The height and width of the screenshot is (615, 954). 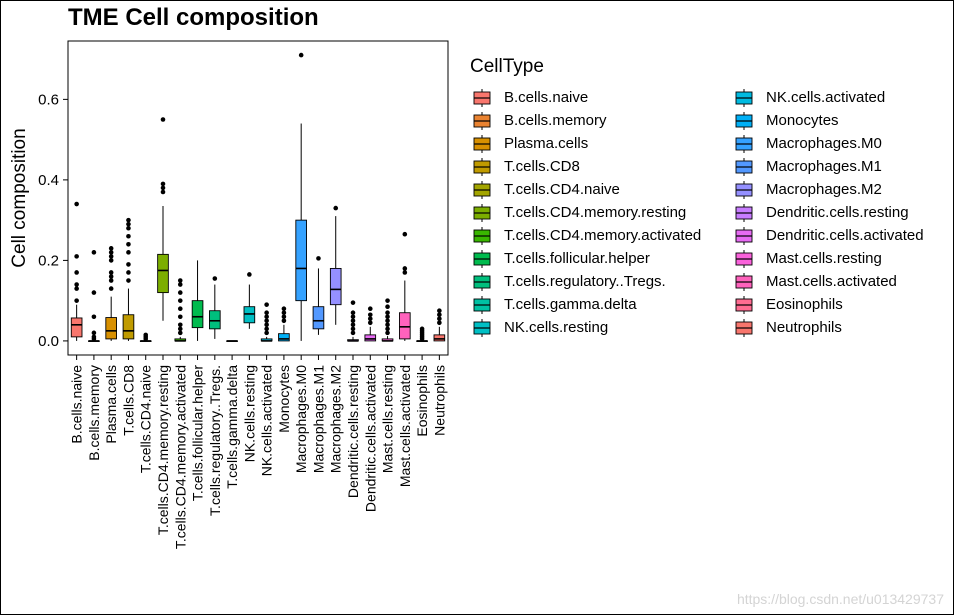 What do you see at coordinates (318, 295) in the screenshot?
I see `box-macrophages-m1` at bounding box center [318, 295].